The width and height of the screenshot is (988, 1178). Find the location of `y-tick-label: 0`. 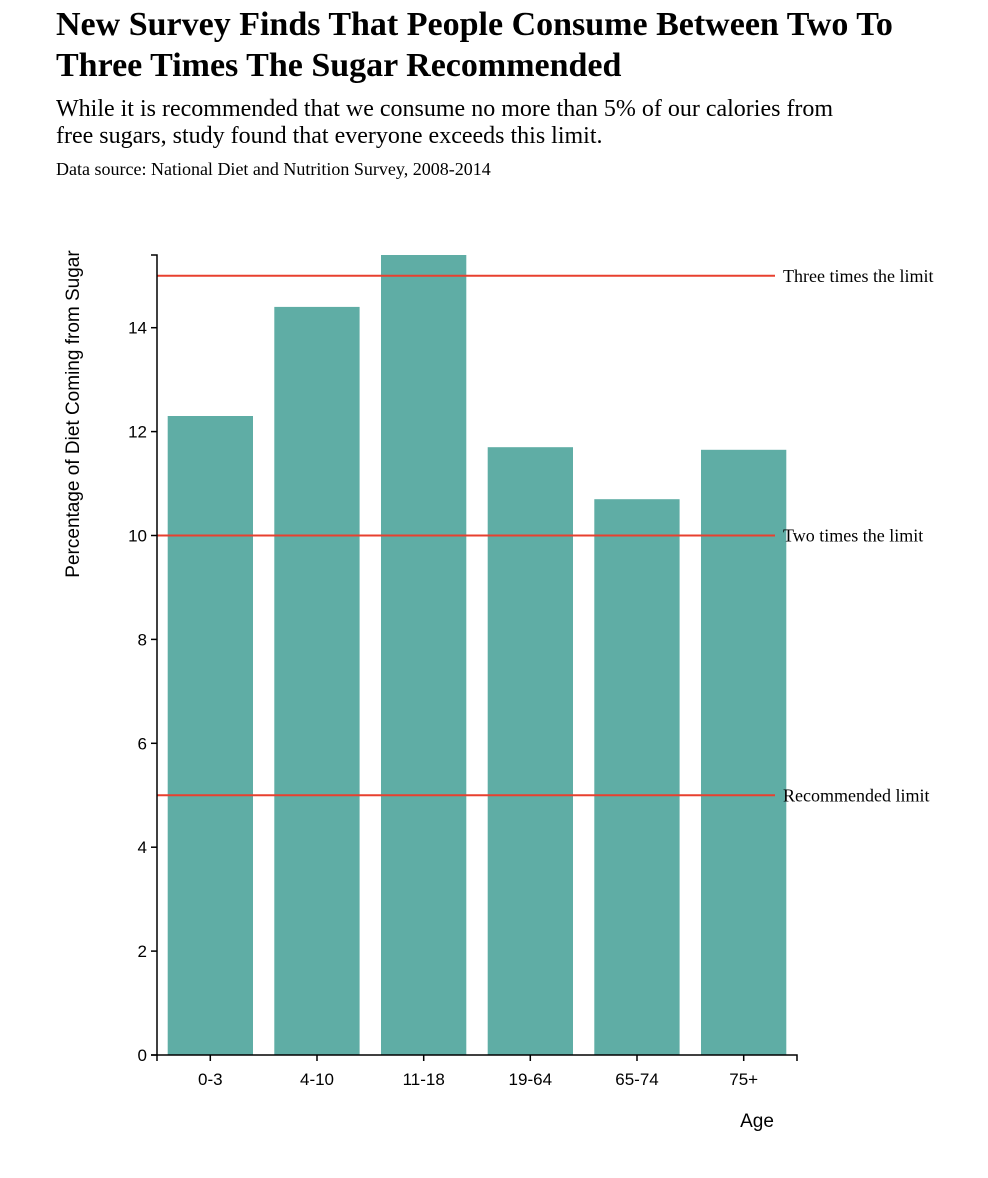

y-tick-label: 0 is located at coordinates (142, 1055).